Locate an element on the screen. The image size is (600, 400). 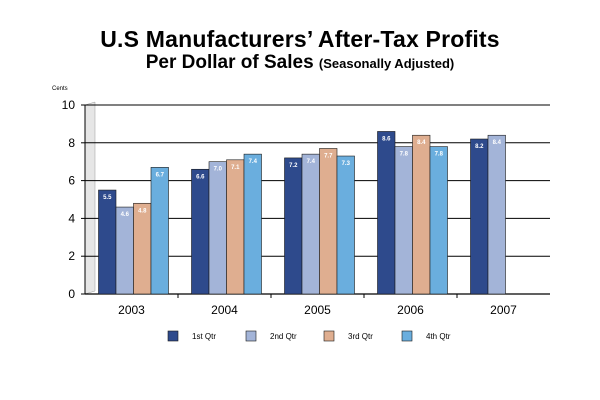
bar-data-label: 4.8 is located at coordinates (142, 211).